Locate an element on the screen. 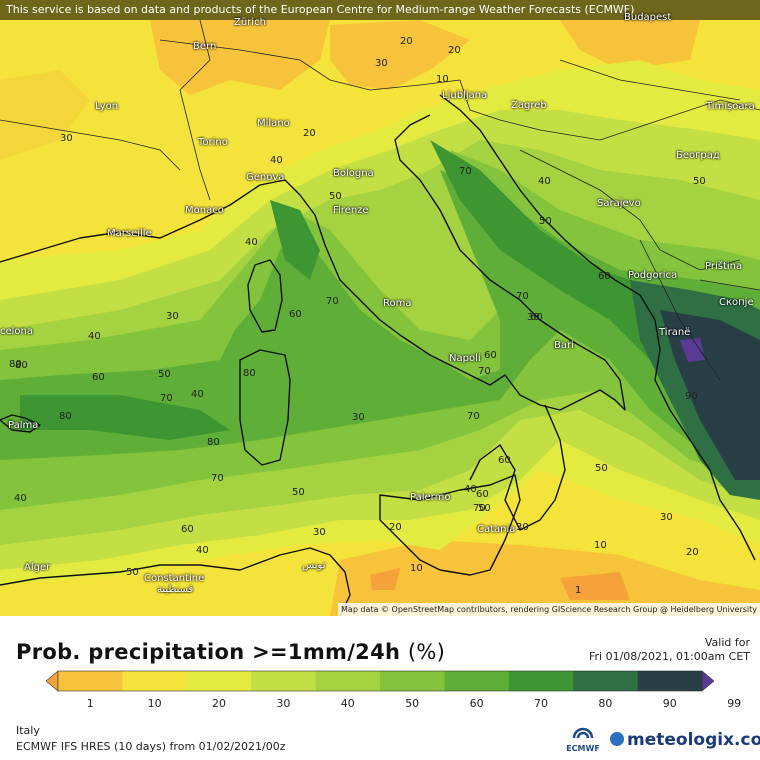 Image resolution: width=760 pixels, height=760 pixels. city-name: تونس is located at coordinates (314, 565).